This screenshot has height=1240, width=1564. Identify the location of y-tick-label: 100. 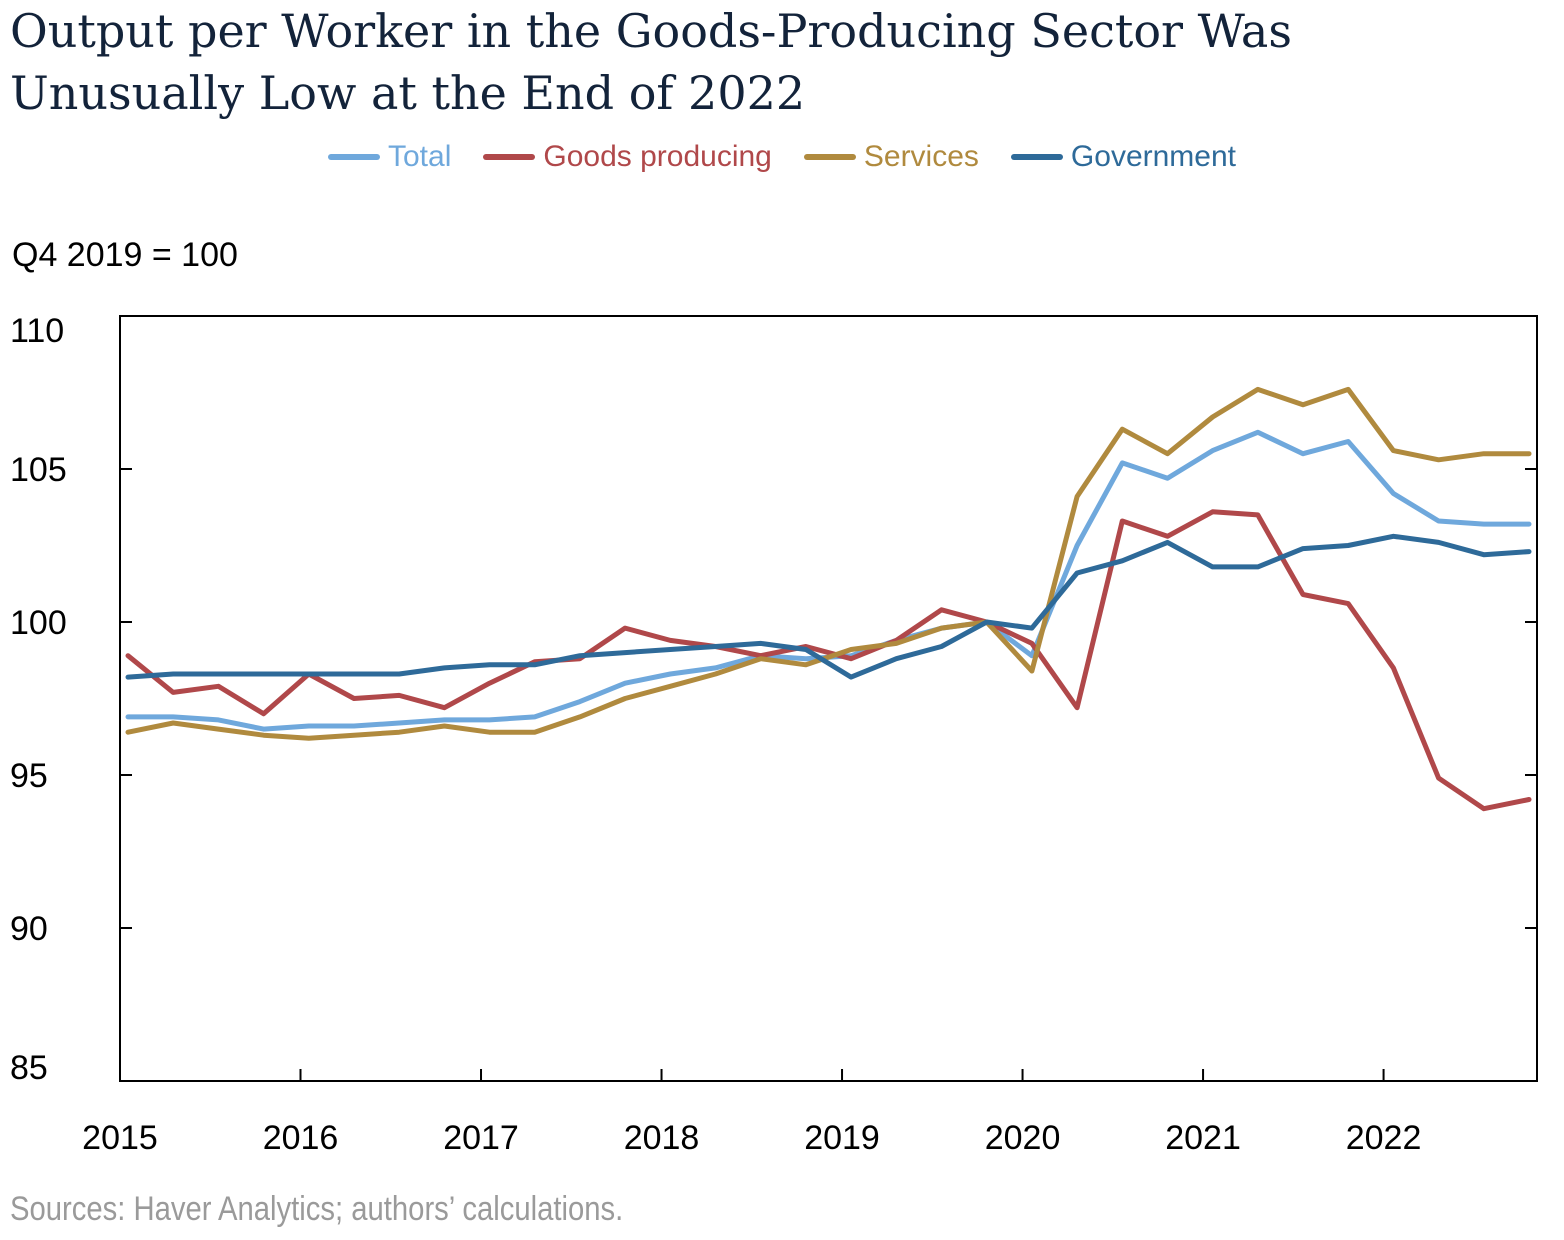
(38, 623).